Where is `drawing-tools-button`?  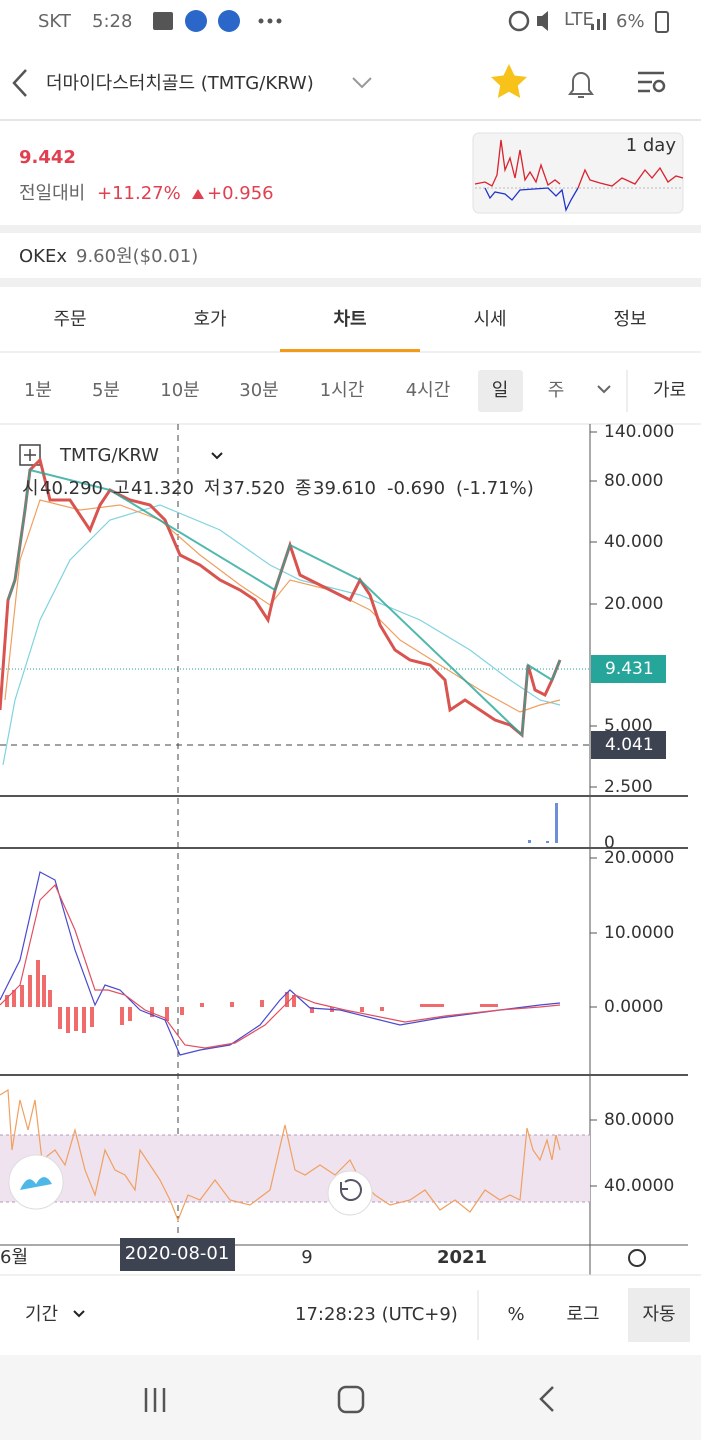
drawing-tools-button is located at coordinates (36, 1182).